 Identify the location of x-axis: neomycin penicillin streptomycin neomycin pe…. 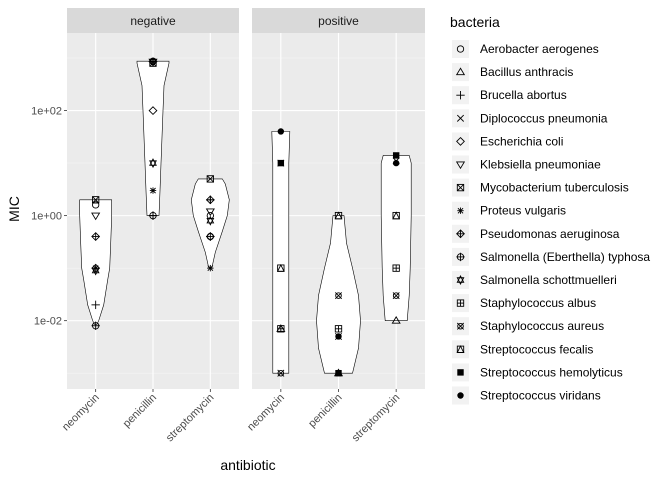
(231, 416).